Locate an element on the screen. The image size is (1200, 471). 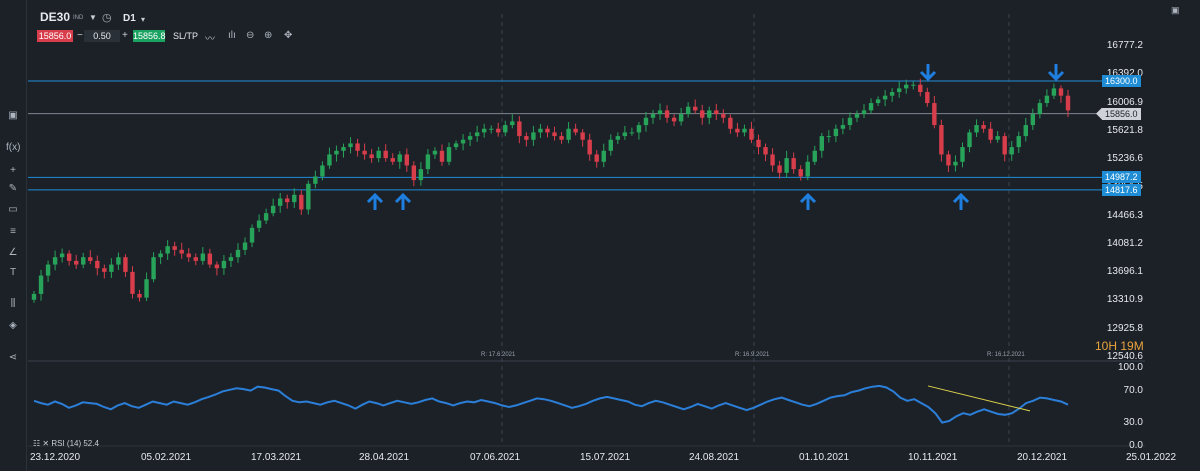
chart-icon: ▣ is located at coordinates (13, 115).